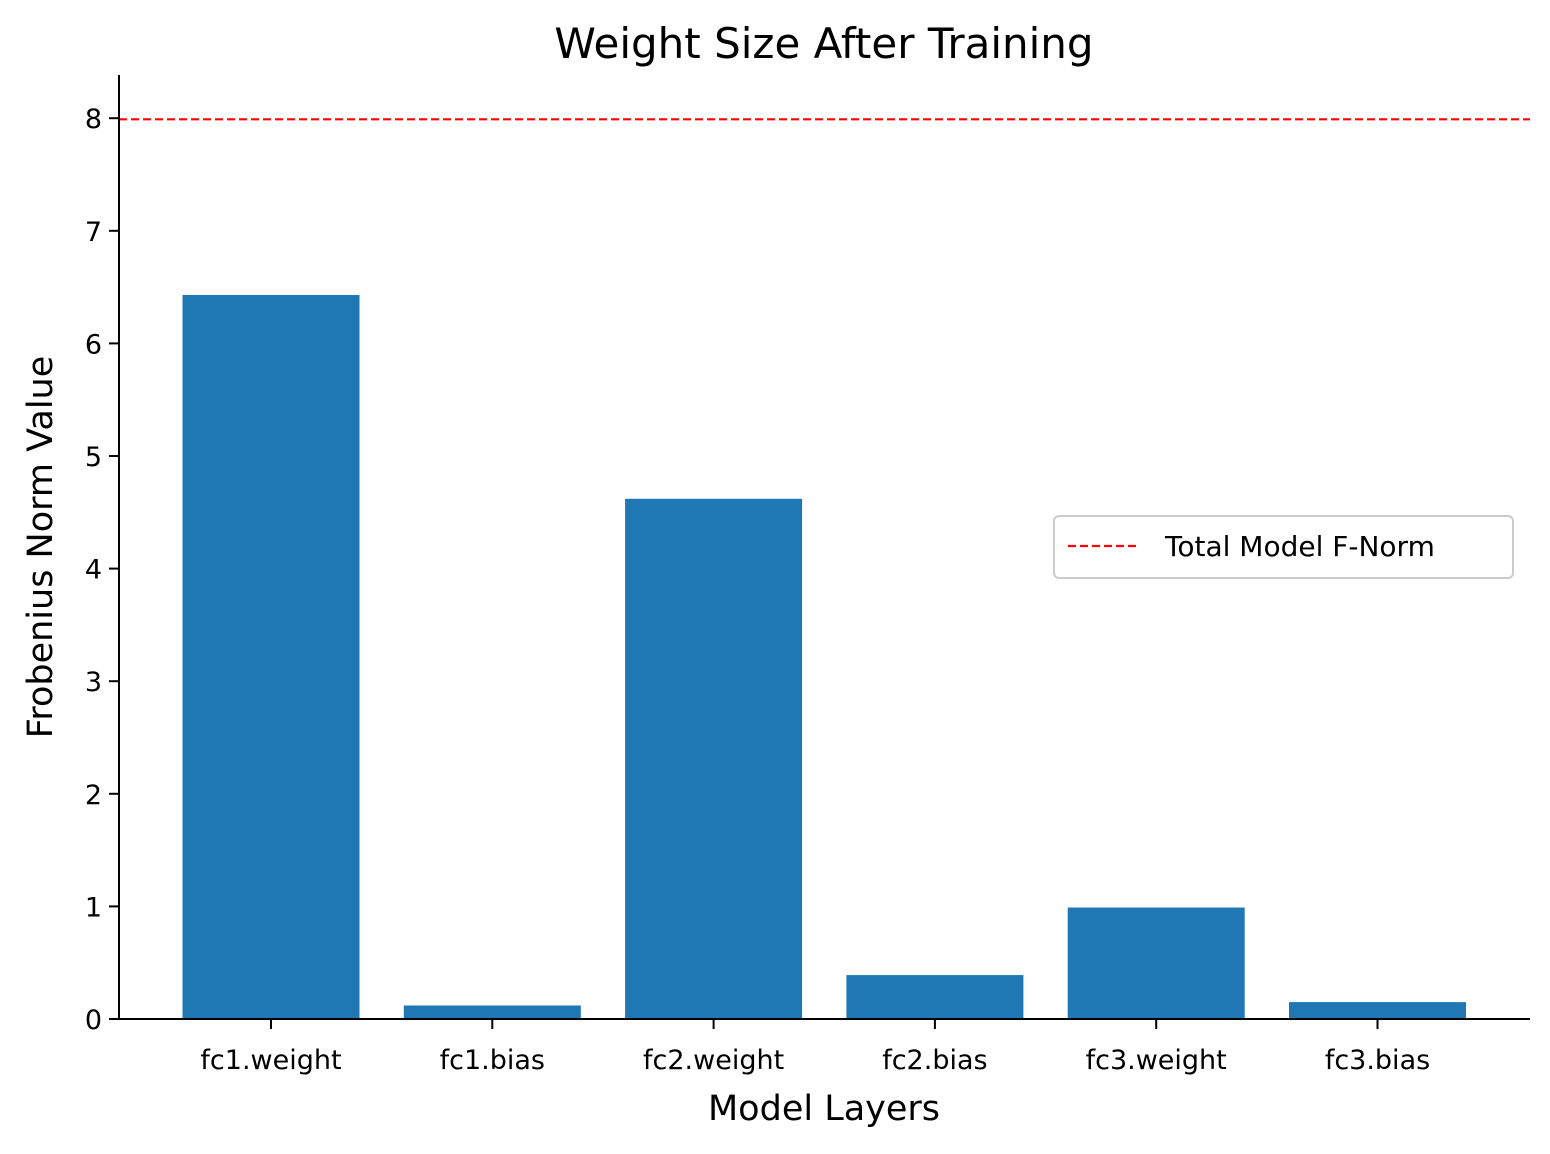  I want to click on y-tick-label: 0, so click(93, 1020).